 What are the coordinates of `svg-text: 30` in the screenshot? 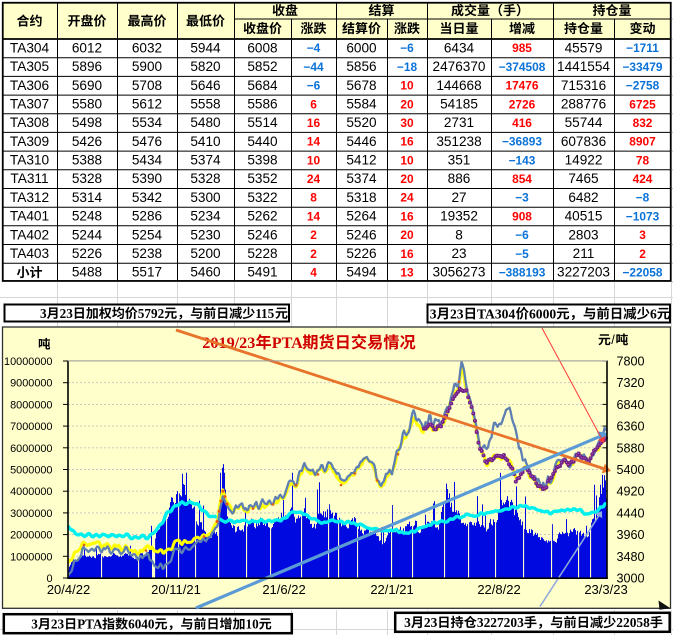 It's located at (407, 123).